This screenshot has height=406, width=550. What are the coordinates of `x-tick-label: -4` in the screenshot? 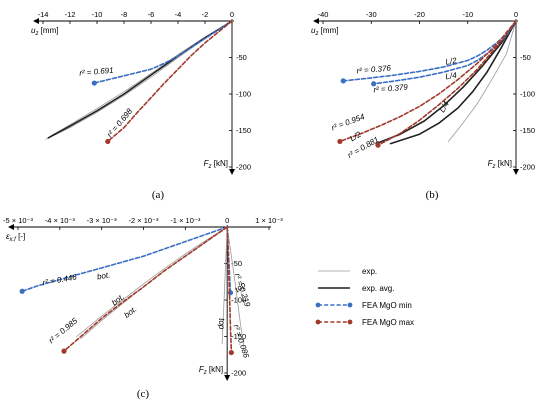 It's located at (178, 14).